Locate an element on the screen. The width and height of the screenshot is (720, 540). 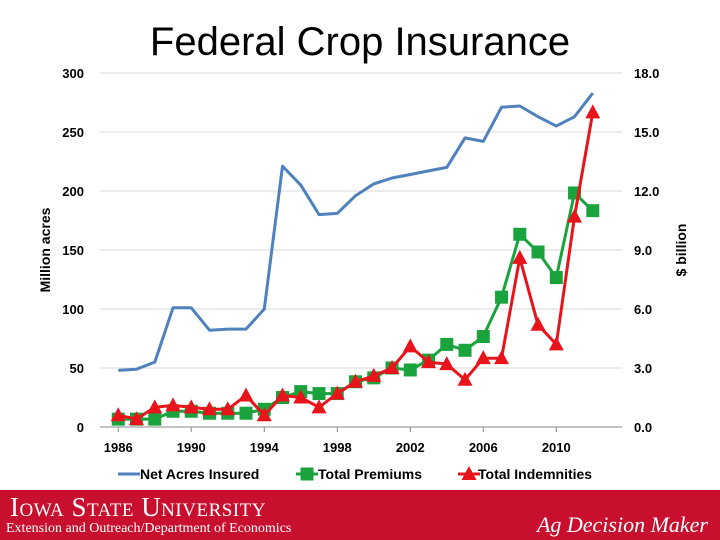
legend-label: Net Acres Insured is located at coordinates (199, 474).